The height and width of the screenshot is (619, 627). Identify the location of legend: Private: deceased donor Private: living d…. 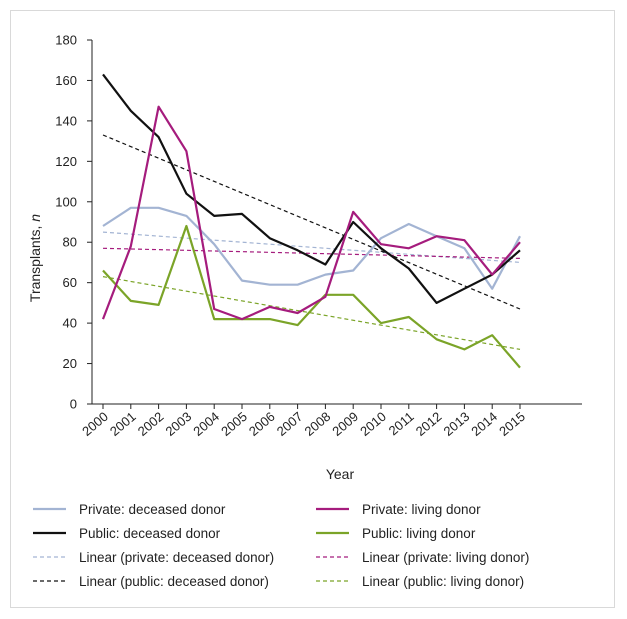
(281, 545).